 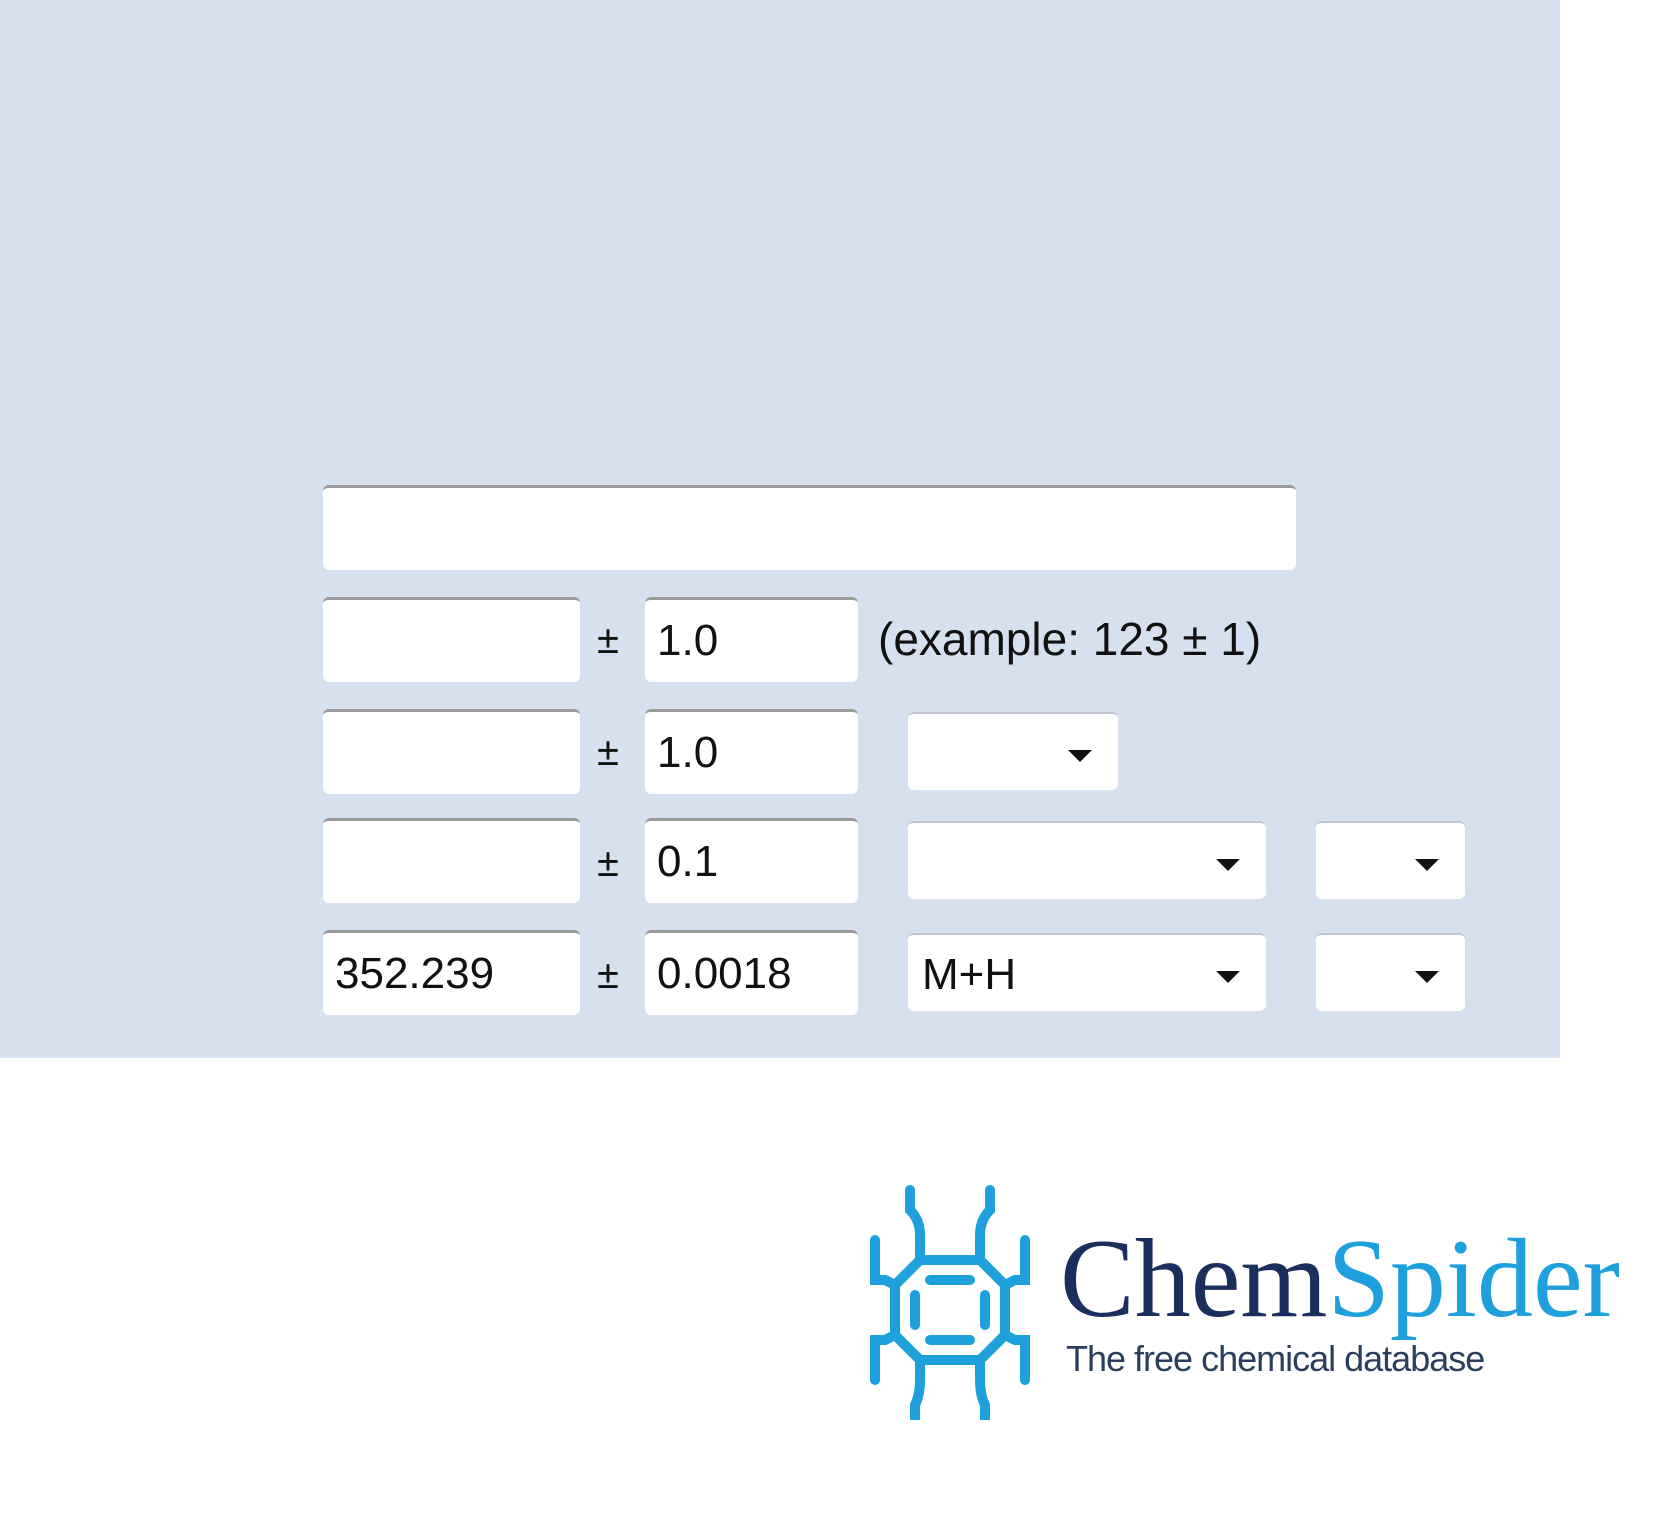 What do you see at coordinates (1087, 972) in the screenshot?
I see `adduct-select: M+H` at bounding box center [1087, 972].